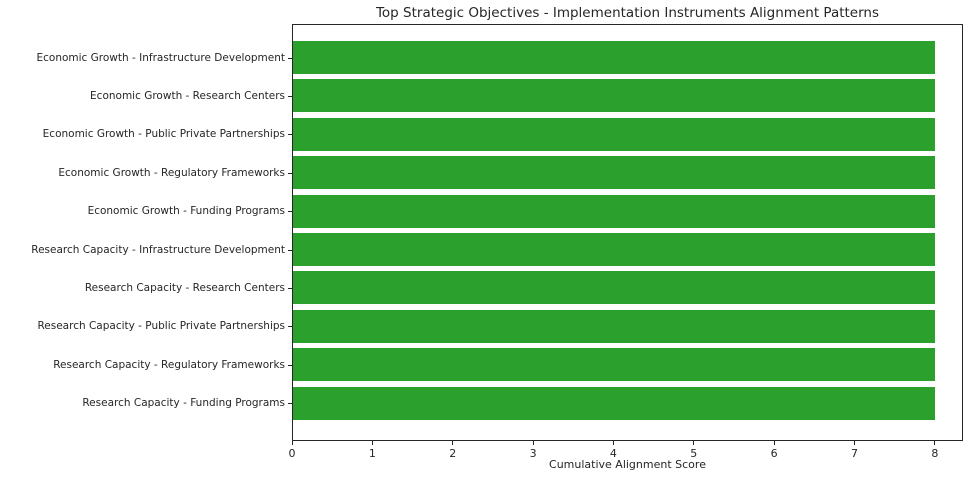 This screenshot has height=477, width=972. I want to click on x-tick-label: 5, so click(694, 453).